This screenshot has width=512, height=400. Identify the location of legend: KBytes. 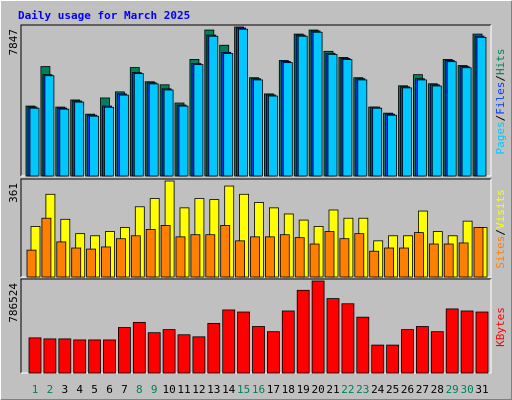
(500, 327).